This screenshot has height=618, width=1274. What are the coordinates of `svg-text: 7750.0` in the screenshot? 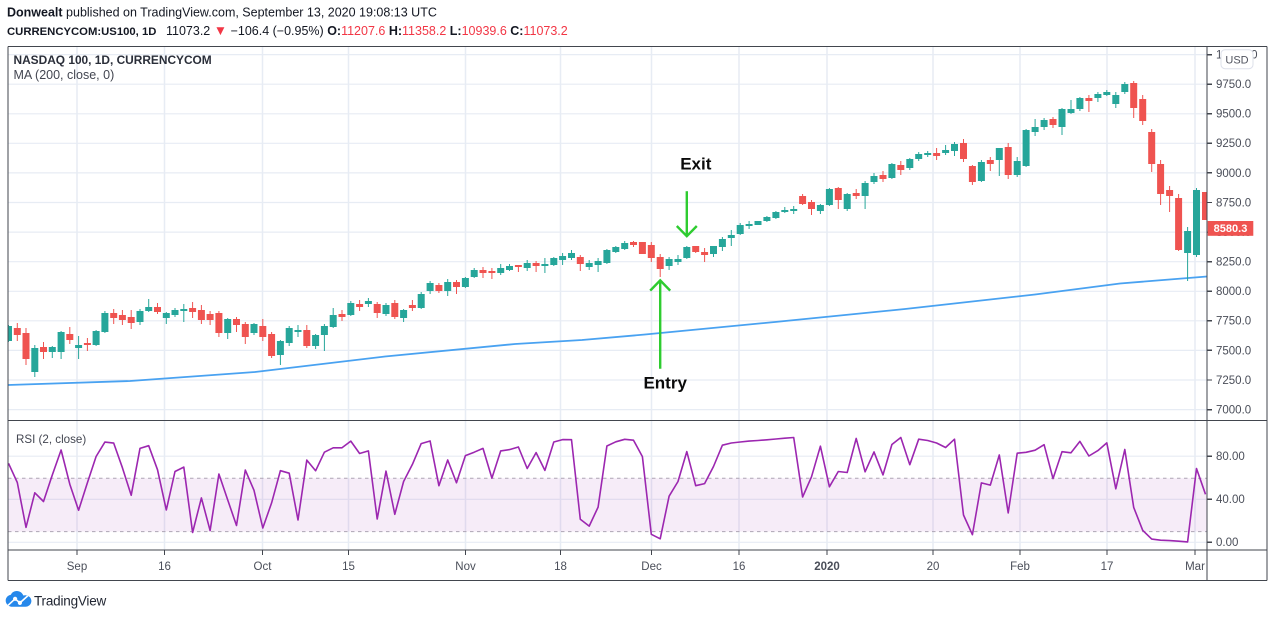 It's located at (1233, 322).